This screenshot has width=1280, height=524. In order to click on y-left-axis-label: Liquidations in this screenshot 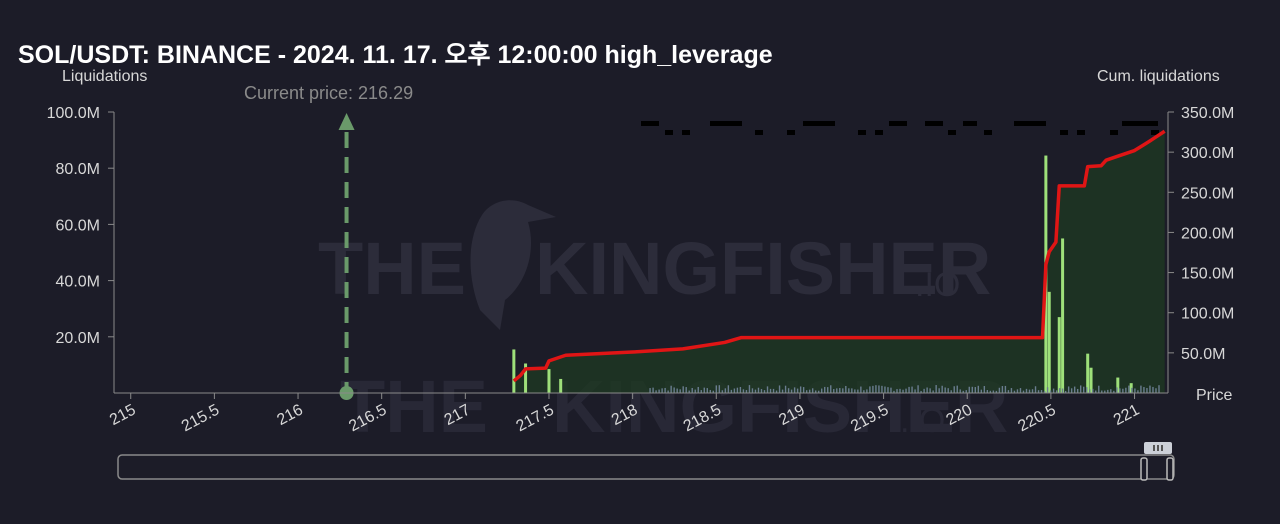, I will do `click(104, 76)`.